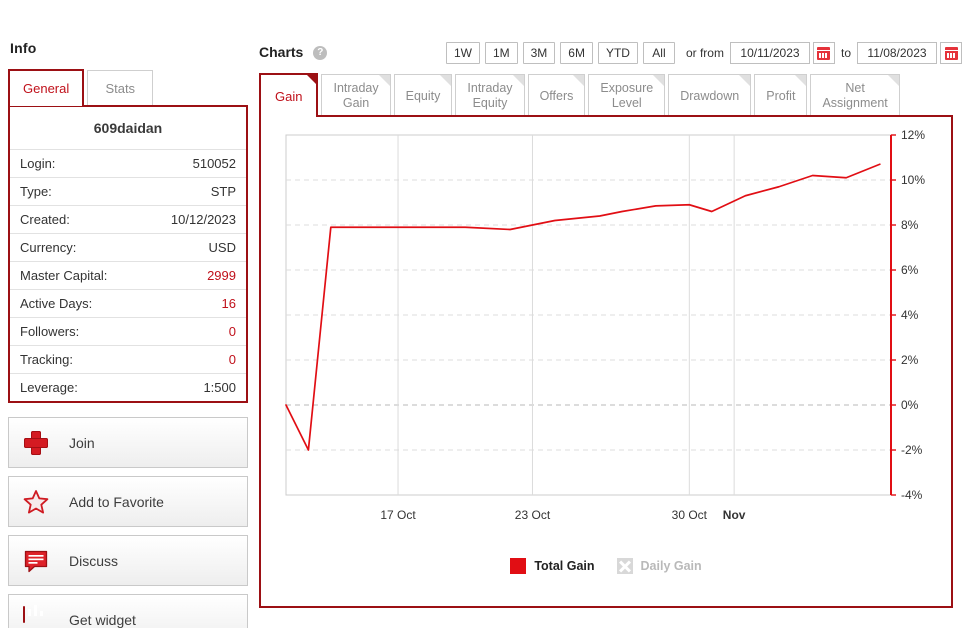  I want to click on table-row: Type: STP, so click(128, 191).